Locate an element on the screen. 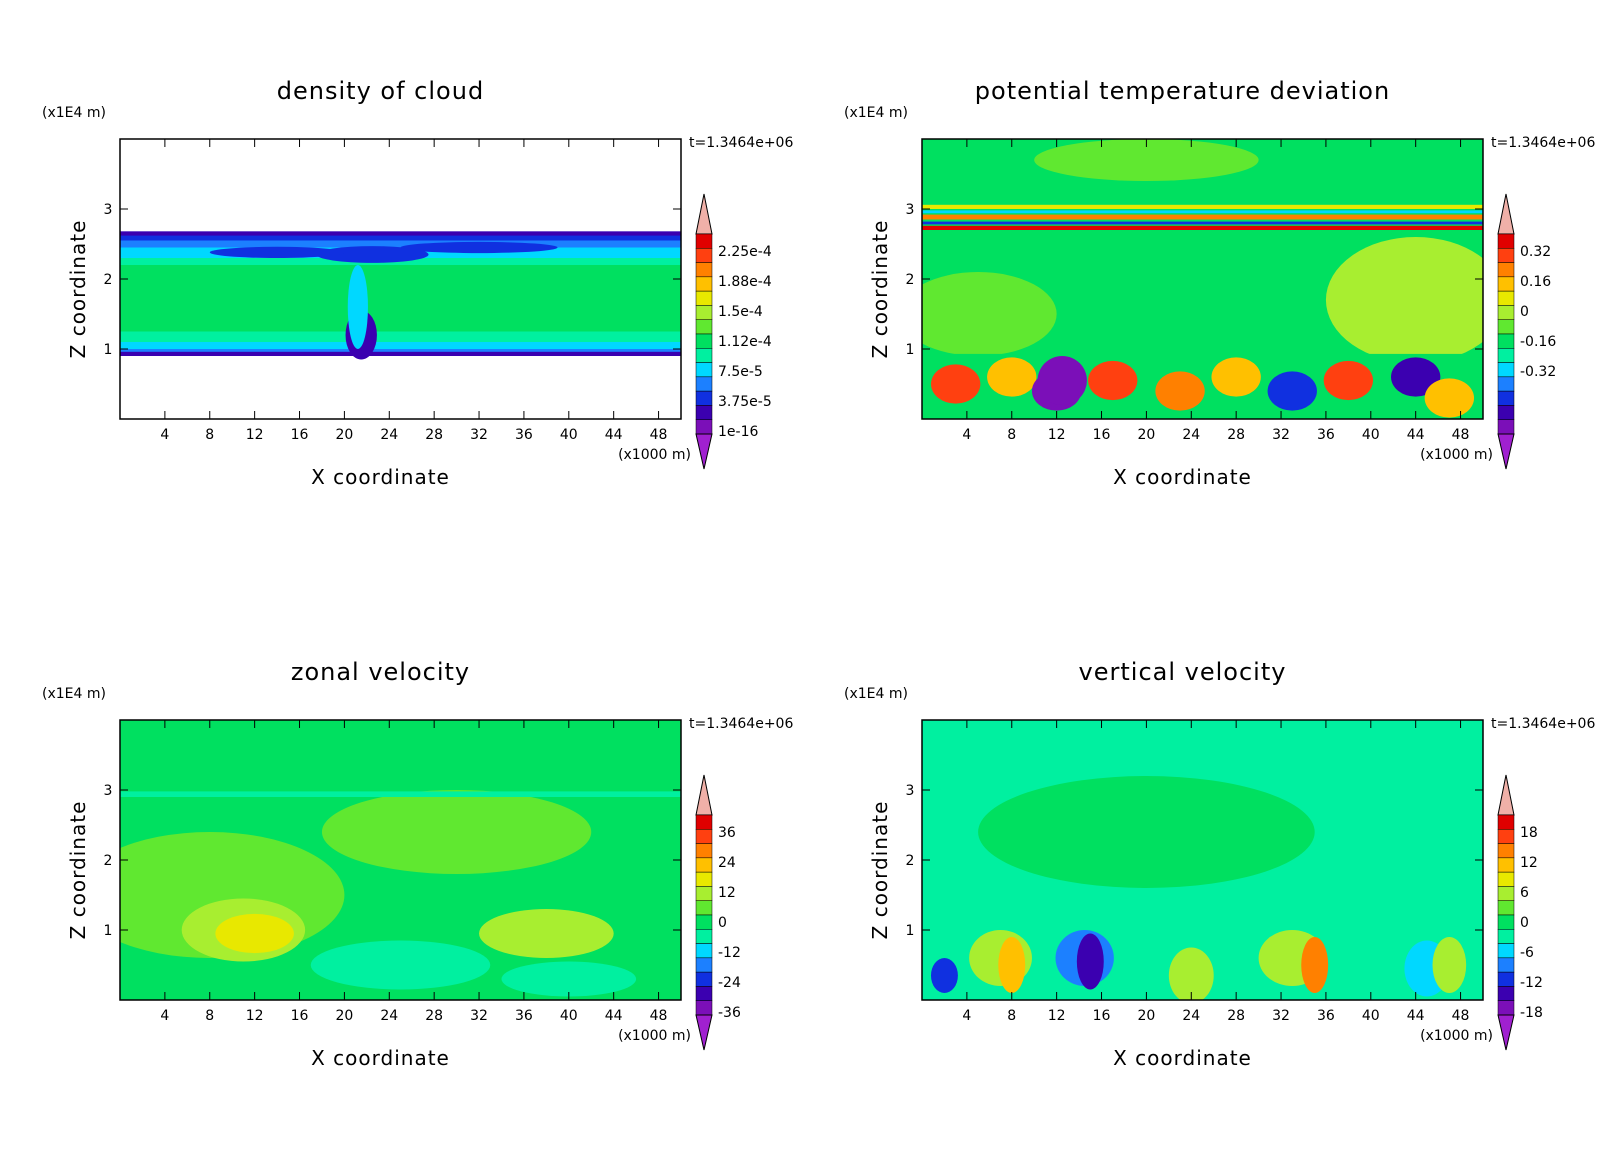 Image resolution: width=1600 pixels, height=1158 pixels. x-tick-label: 48 is located at coordinates (1461, 435).